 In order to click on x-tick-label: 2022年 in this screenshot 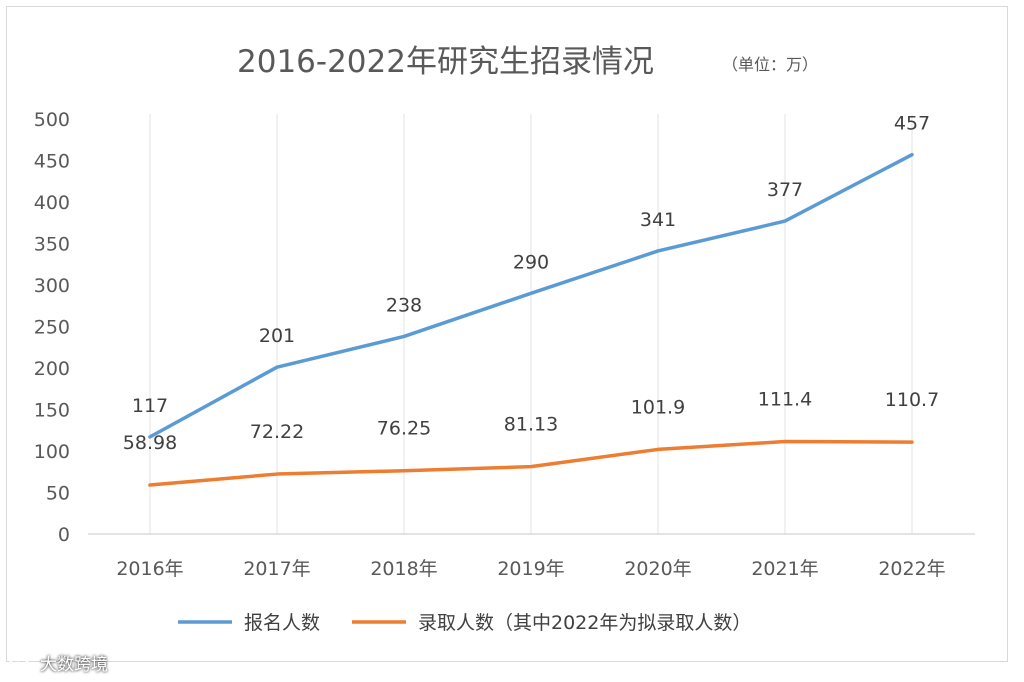, I will do `click(911, 569)`.